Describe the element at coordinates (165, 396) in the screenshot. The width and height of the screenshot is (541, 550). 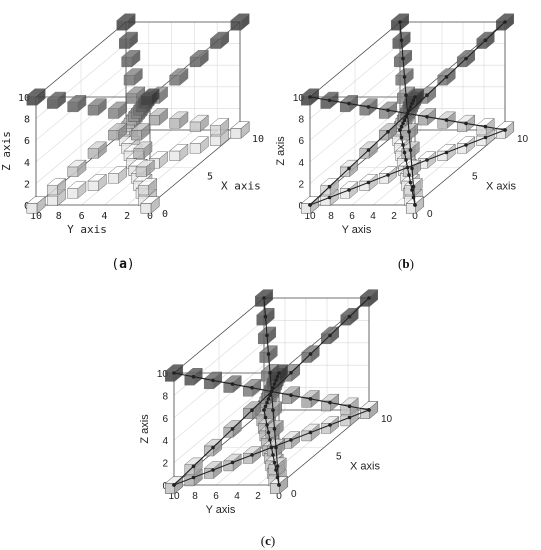
I see `z-tick-label: 8` at that location.